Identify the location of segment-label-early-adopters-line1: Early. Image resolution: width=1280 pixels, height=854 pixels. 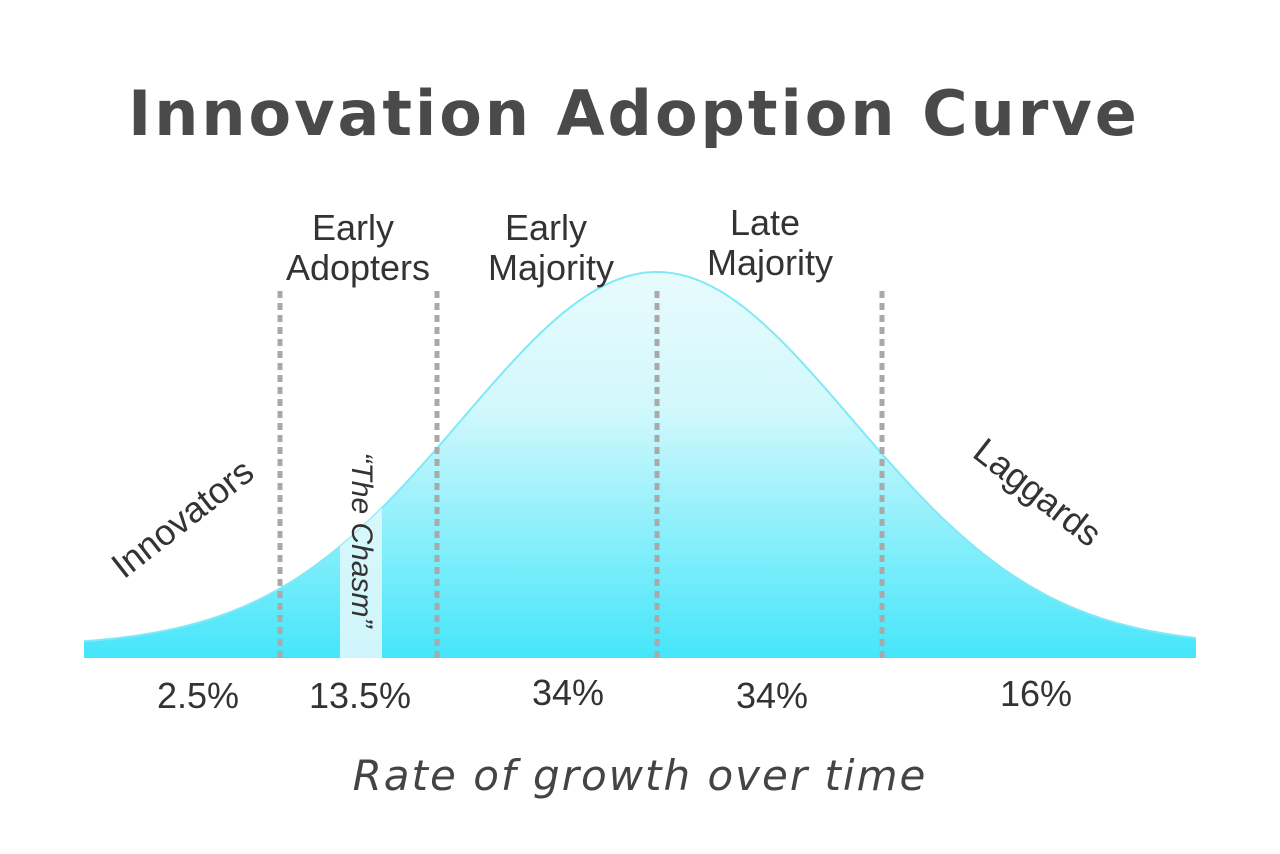
(353, 227).